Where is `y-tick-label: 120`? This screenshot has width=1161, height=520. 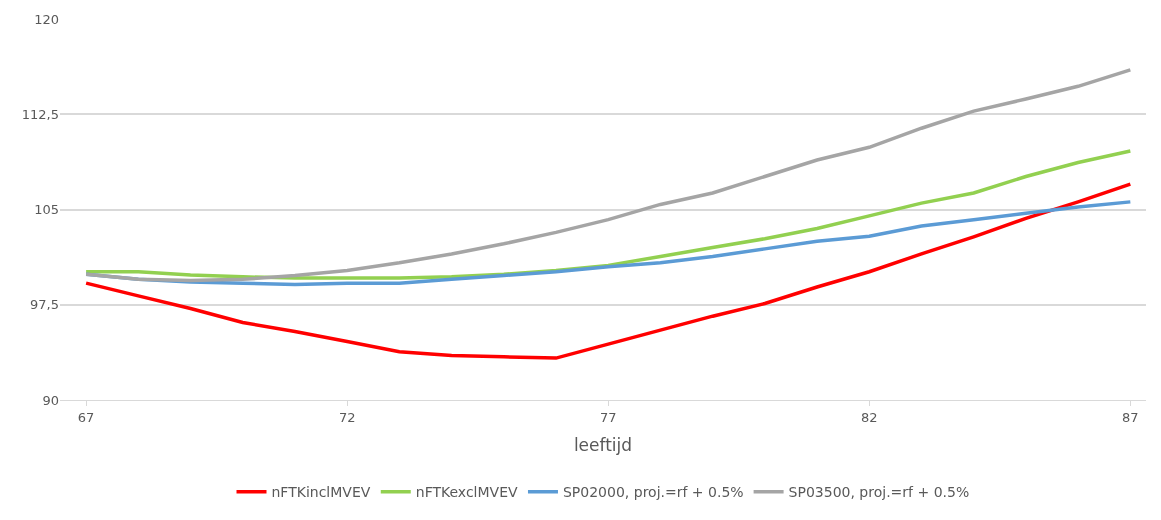
y-tick-label: 120 is located at coordinates (46, 19).